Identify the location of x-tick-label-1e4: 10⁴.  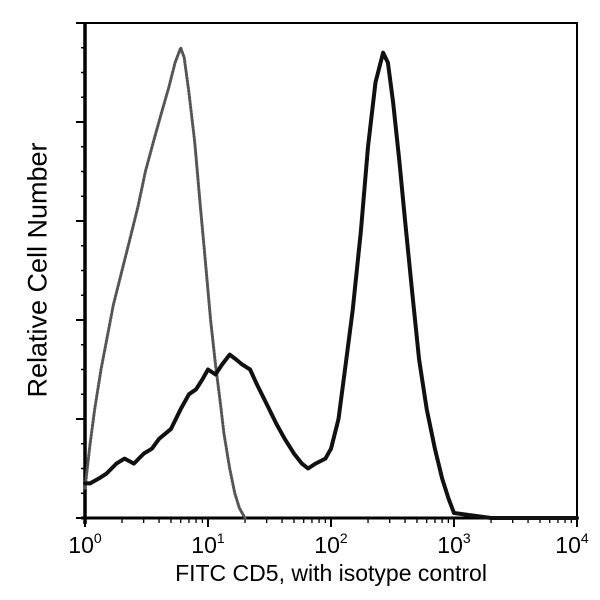
(572, 544).